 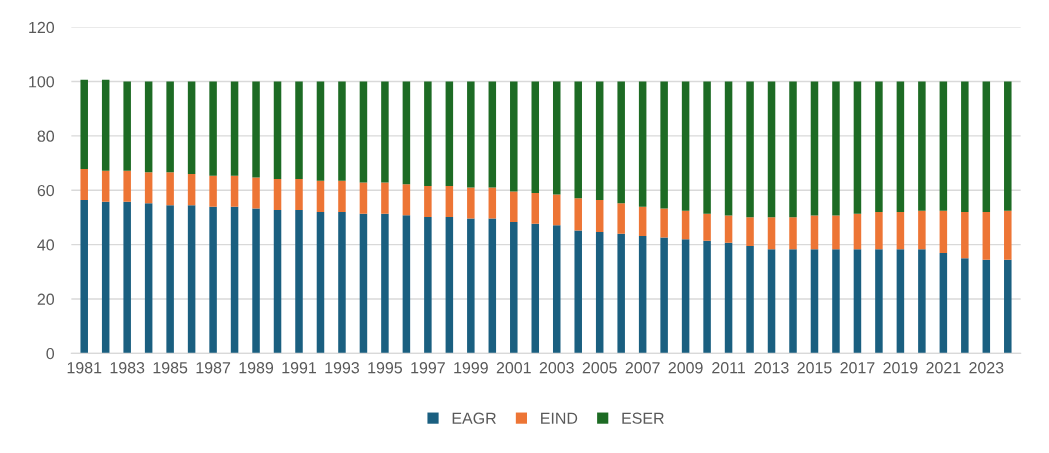 I want to click on x-tick-label: 2019, so click(x=900, y=368).